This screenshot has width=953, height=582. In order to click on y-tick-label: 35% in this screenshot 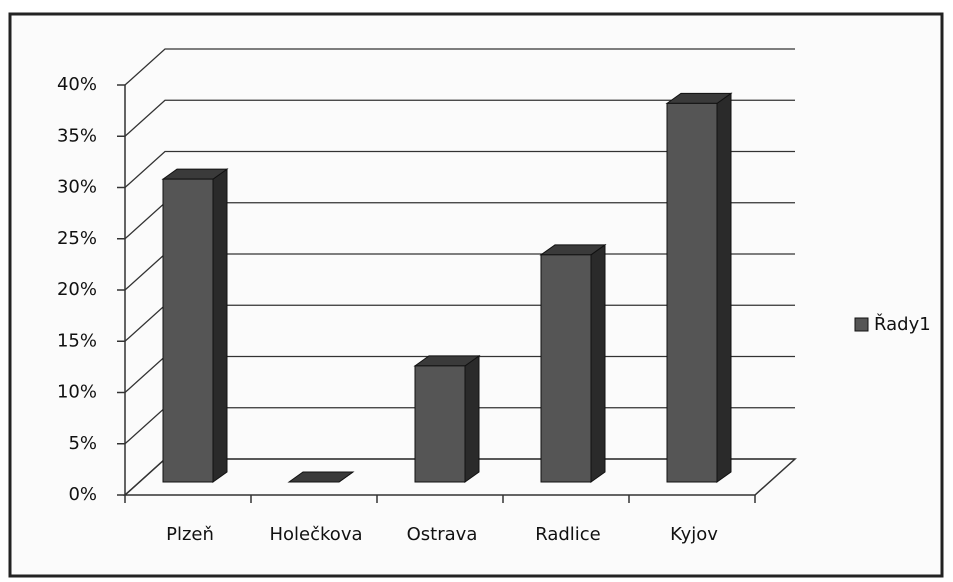, I will do `click(77, 135)`.